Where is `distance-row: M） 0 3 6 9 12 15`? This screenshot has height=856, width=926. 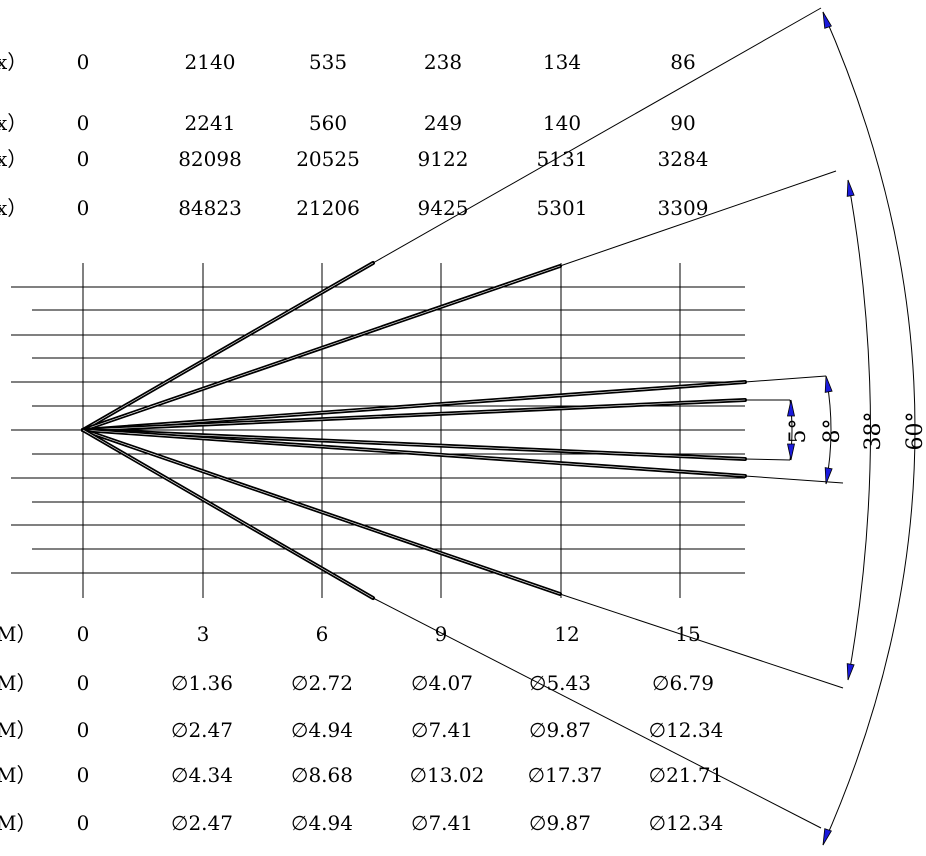
distance-row: M） 0 3 6 9 12 15 is located at coordinates (350, 634).